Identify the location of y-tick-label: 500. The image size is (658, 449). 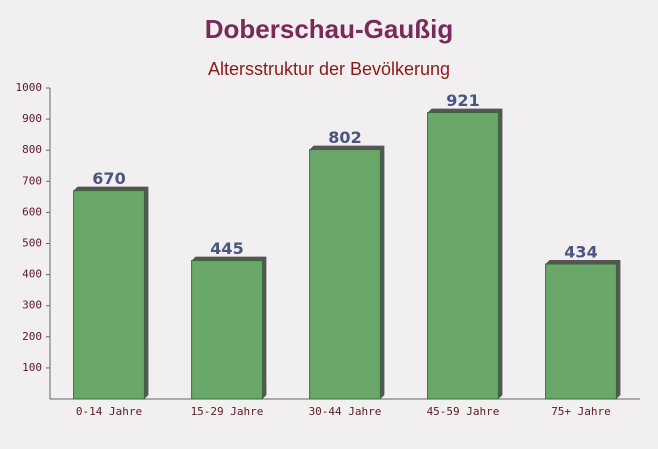
(32, 243).